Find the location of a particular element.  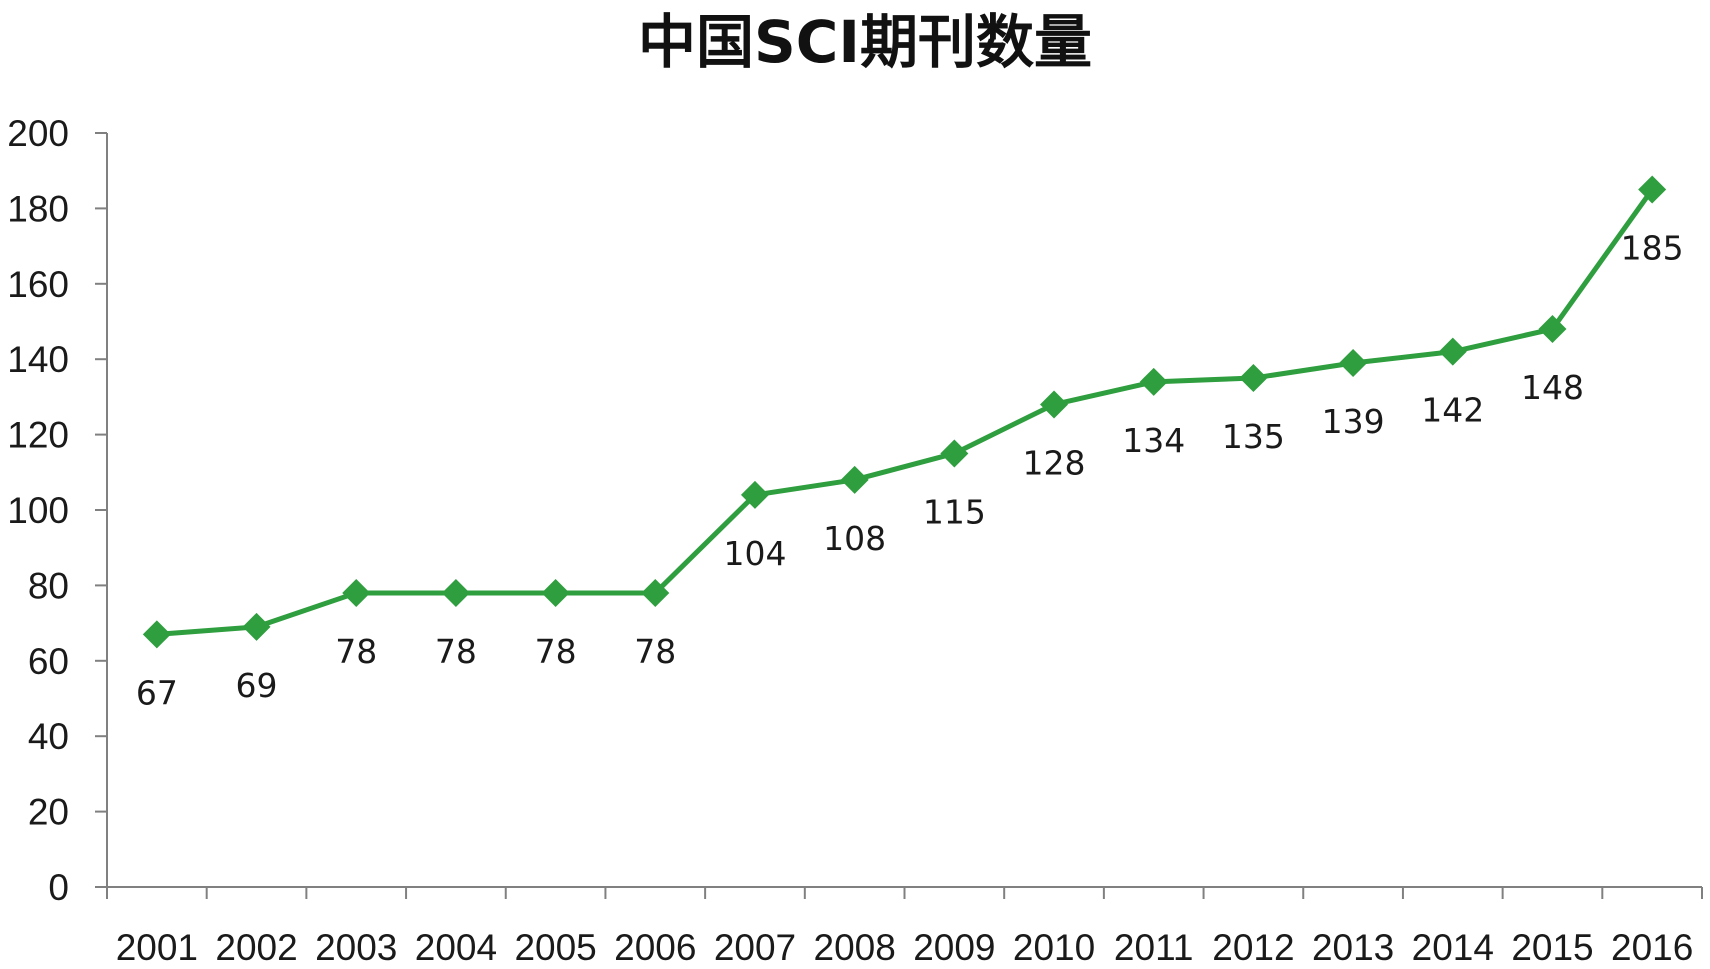

data-label: 135 is located at coordinates (1253, 436).